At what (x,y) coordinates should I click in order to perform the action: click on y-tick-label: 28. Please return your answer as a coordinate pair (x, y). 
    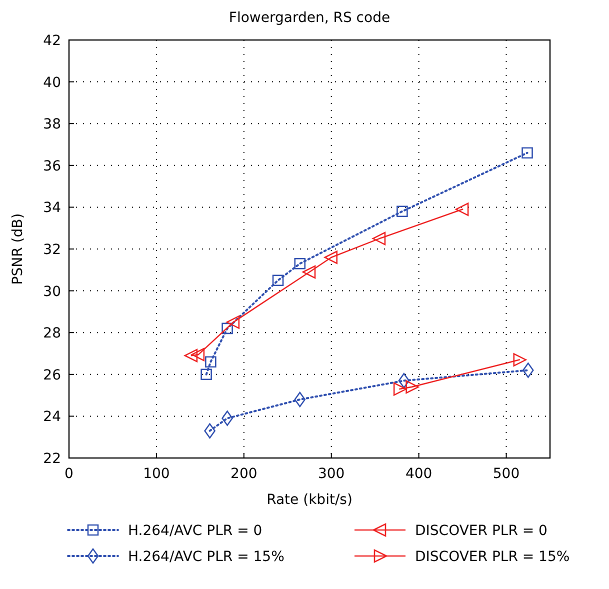
    Looking at the image, I should click on (52, 334).